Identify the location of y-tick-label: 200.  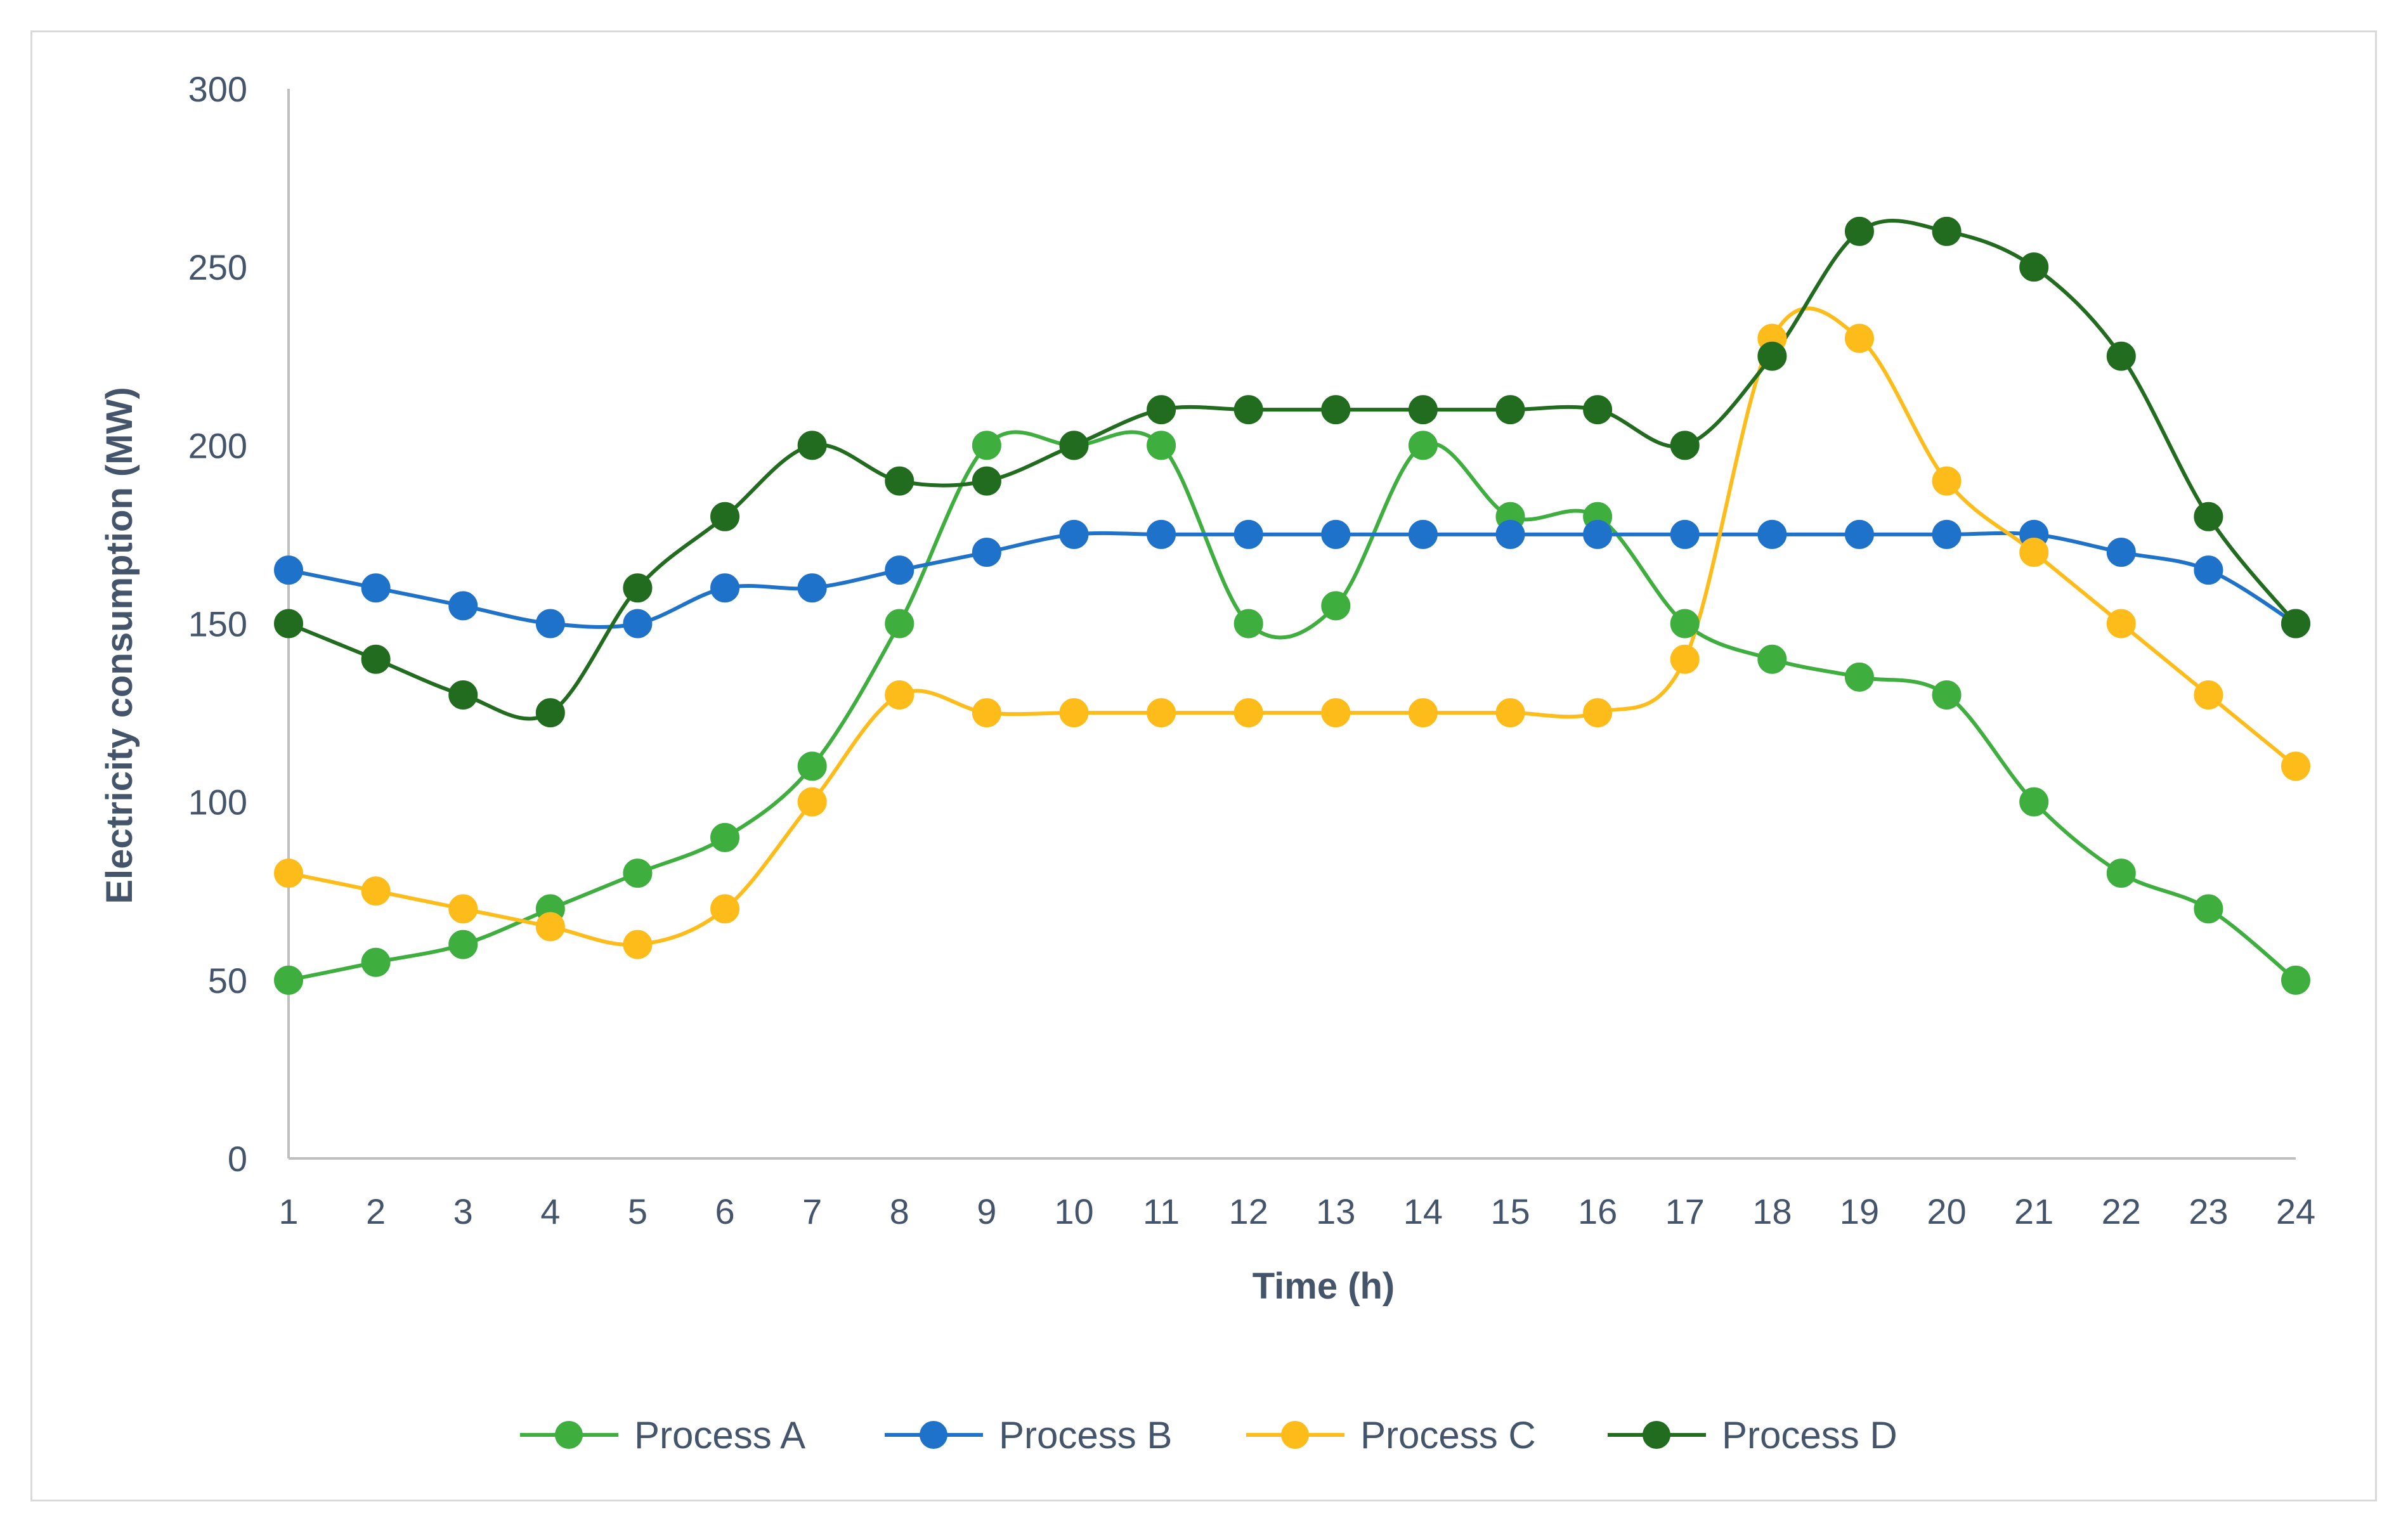
(217, 445).